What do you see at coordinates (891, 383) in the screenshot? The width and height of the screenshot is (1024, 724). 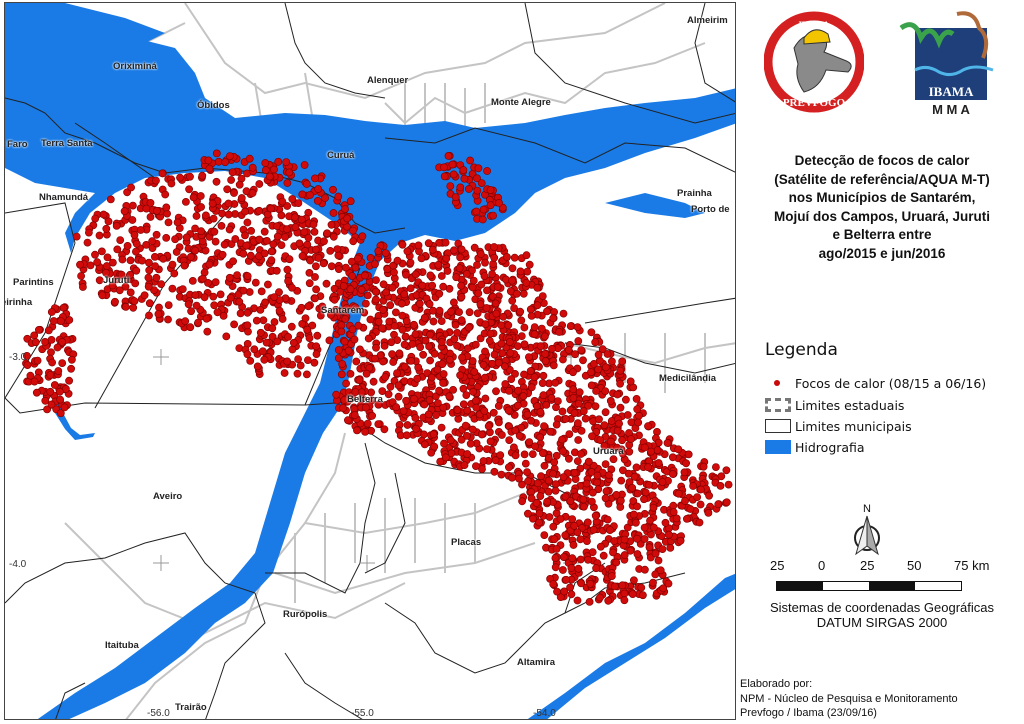 I see `legend-label: Focos de calor (08/15 a 06/16)` at bounding box center [891, 383].